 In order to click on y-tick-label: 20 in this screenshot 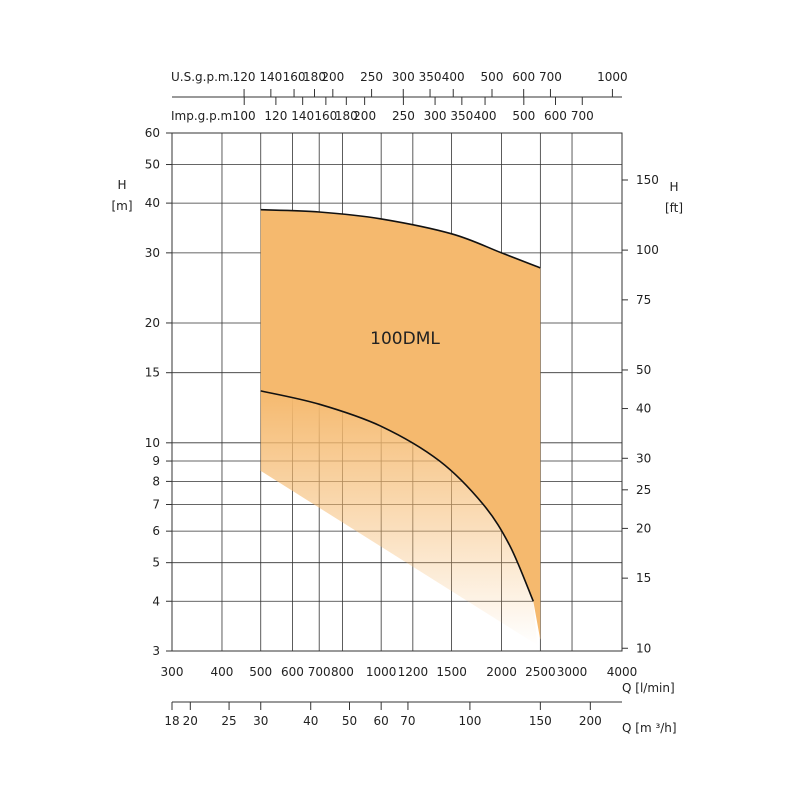, I will do `click(152, 323)`.